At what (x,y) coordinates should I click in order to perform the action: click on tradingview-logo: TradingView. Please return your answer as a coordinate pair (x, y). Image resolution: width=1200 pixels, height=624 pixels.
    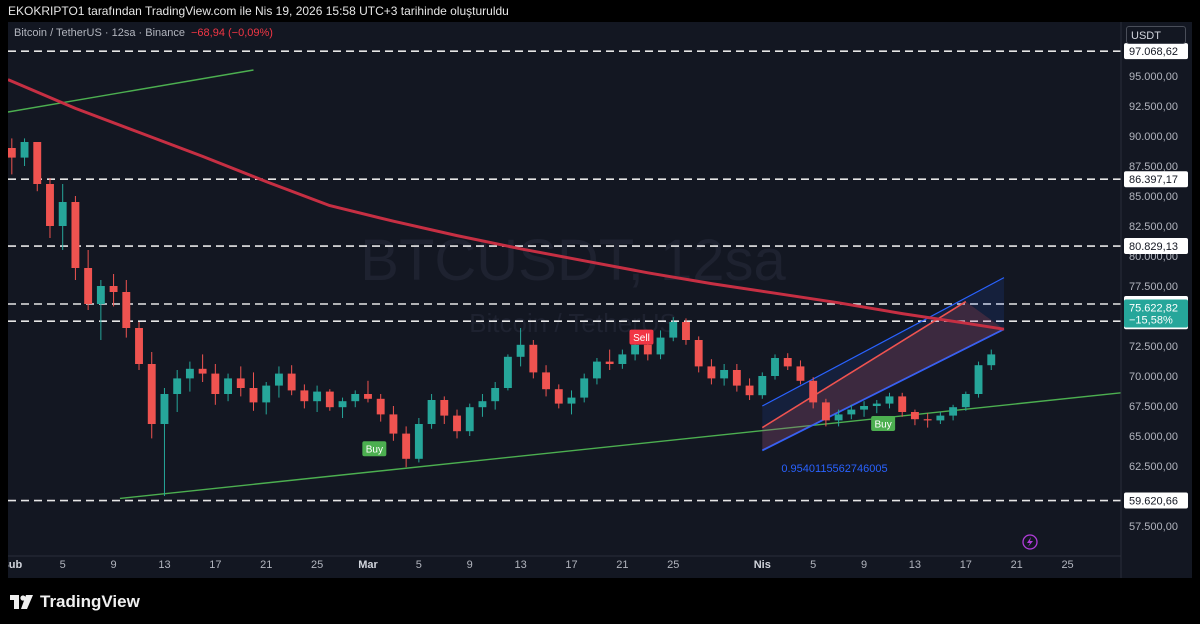
    Looking at the image, I should click on (75, 602).